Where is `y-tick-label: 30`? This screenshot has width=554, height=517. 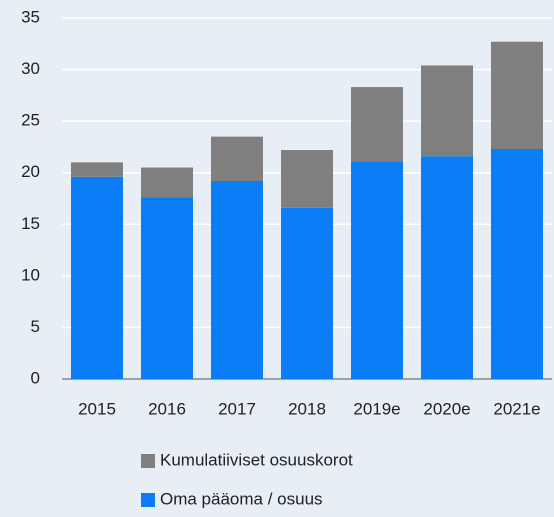 y-tick-label: 30 is located at coordinates (30, 68).